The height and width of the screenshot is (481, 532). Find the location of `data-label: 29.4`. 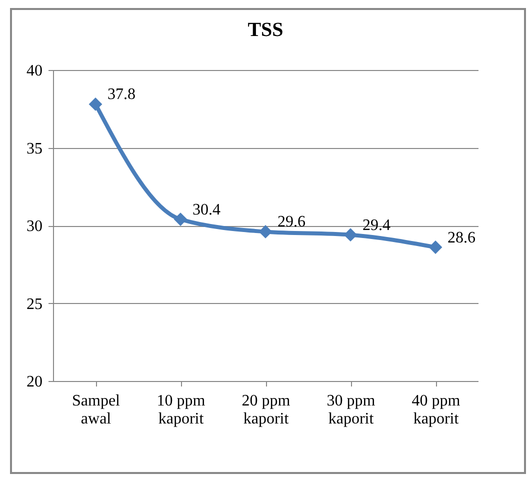

data-label: 29.4 is located at coordinates (376, 225).